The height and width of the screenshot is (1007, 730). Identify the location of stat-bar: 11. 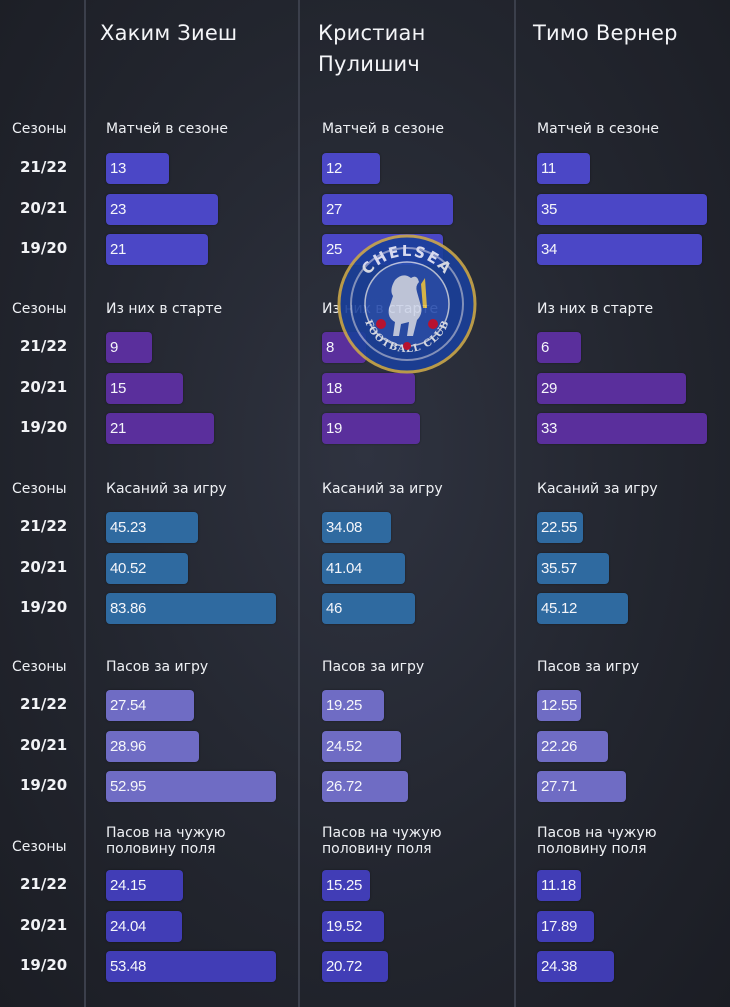
(563, 168).